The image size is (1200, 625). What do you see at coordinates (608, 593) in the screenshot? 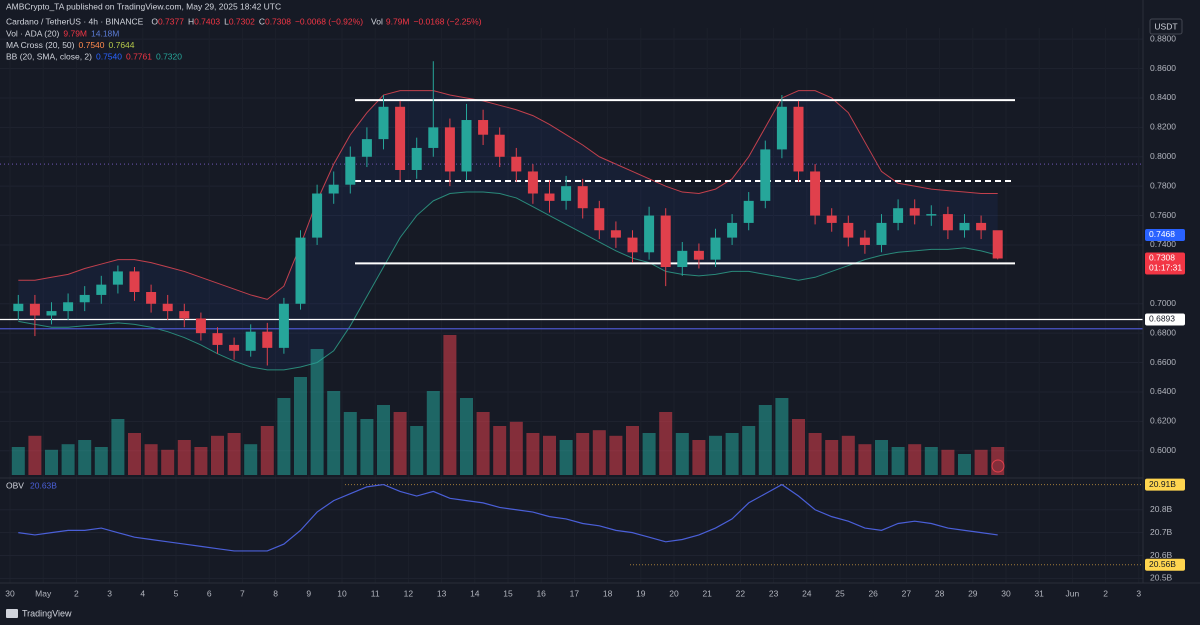
I see `x-tick-label: 18` at bounding box center [608, 593].